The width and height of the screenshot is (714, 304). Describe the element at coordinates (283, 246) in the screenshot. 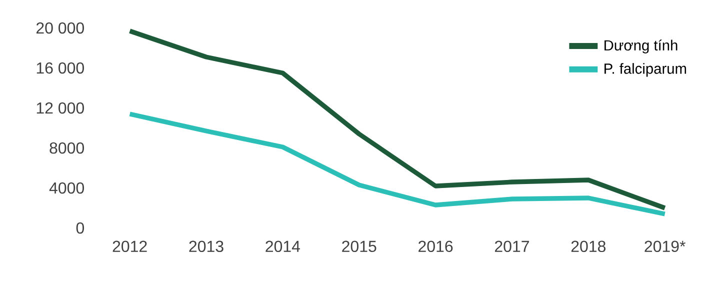

I see `x-tick-label: 2014` at that location.